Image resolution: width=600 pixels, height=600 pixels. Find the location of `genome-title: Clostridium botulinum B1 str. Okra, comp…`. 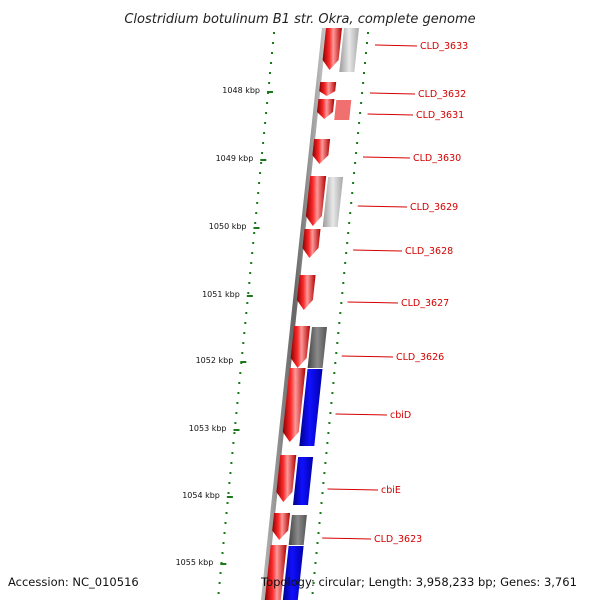

genome-title: Clostridium botulinum B1 str. Okra, comp… is located at coordinates (299, 19).